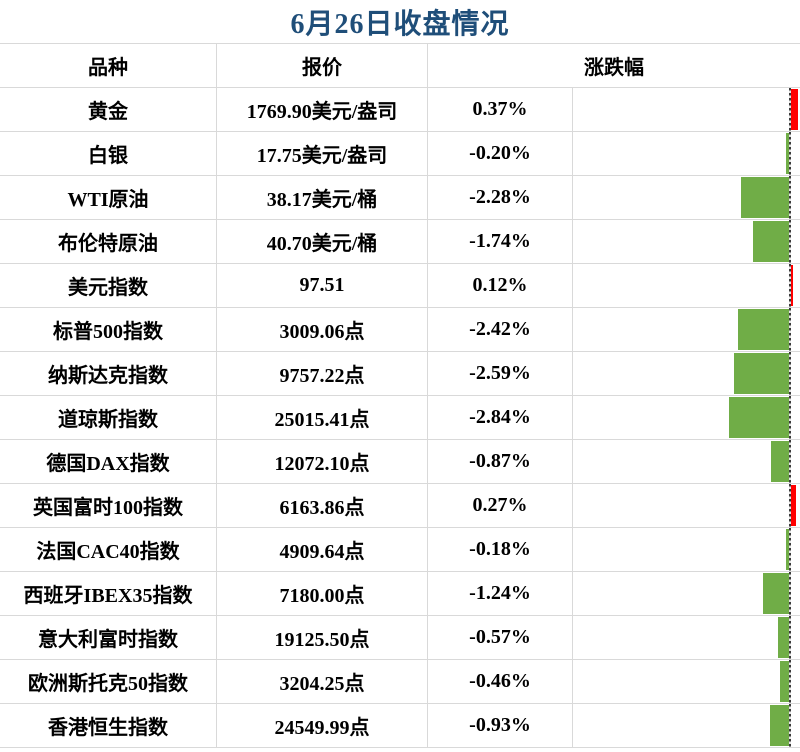 Image resolution: width=800 pixels, height=752 pixels. I want to click on table-row: 布伦特原油 40.70美元/桶 -1.74%, so click(400, 242).